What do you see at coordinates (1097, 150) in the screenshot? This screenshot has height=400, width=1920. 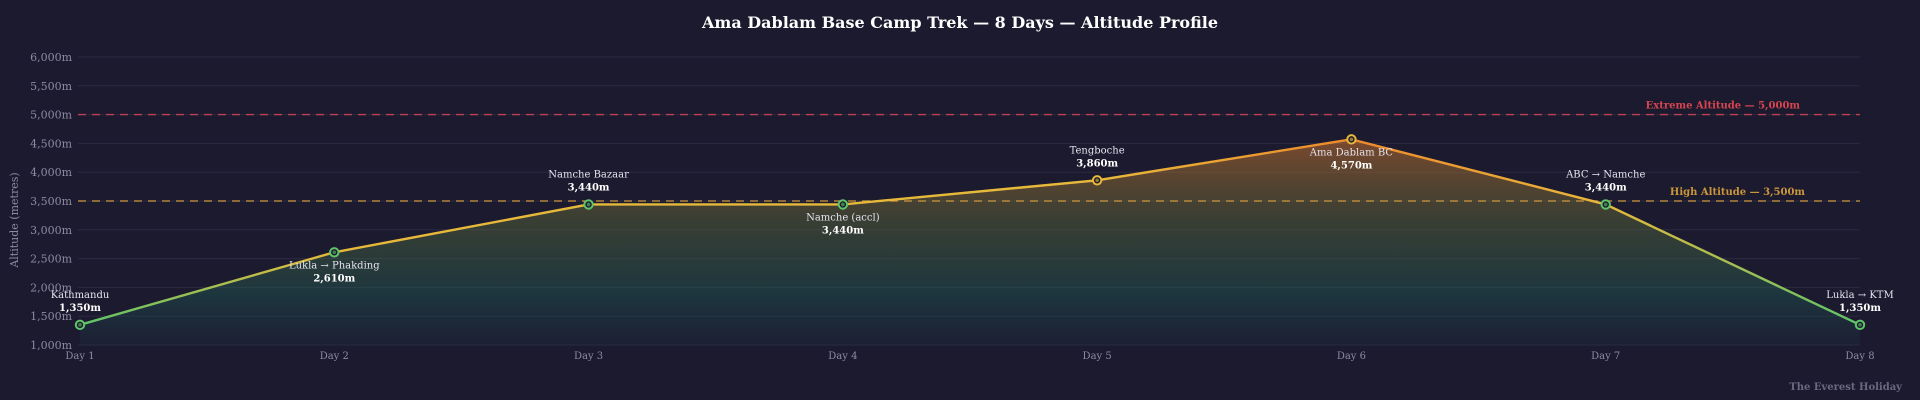 I see `data-label-place: Tengboche` at bounding box center [1097, 150].